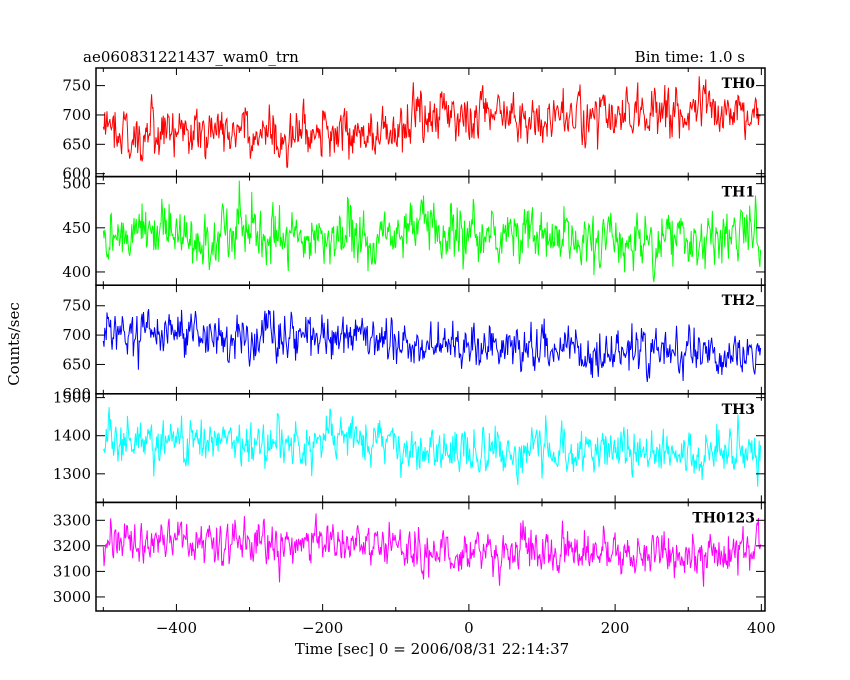 The height and width of the screenshot is (680, 850). Describe the element at coordinates (72, 474) in the screenshot. I see `y-tick-label: 1300` at that location.